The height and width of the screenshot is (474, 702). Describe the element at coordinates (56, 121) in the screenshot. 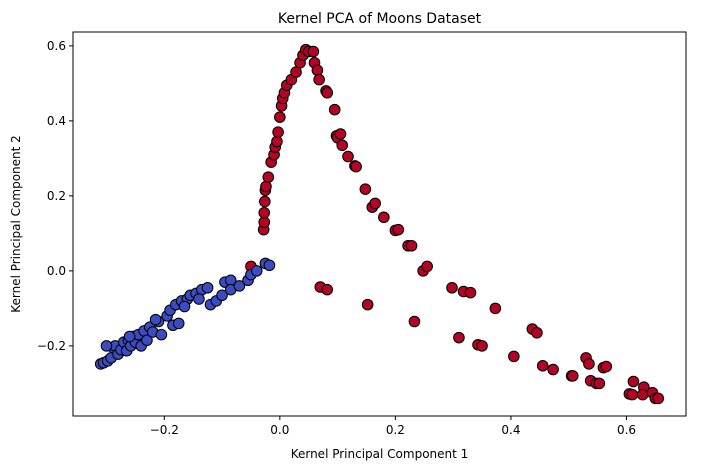

I see `y-tick-label: 0.4` at that location.